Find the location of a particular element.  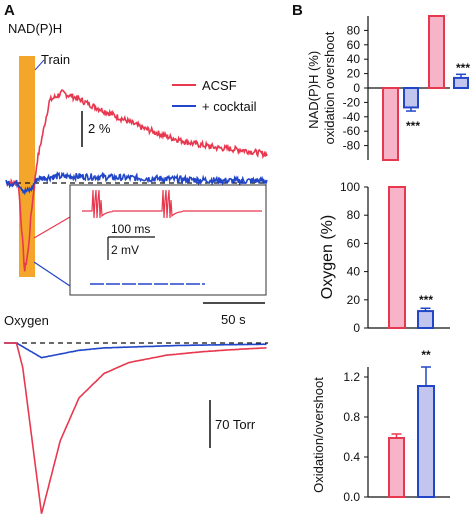

b1-ticks-label-2: 40 is located at coordinates (354, 59).